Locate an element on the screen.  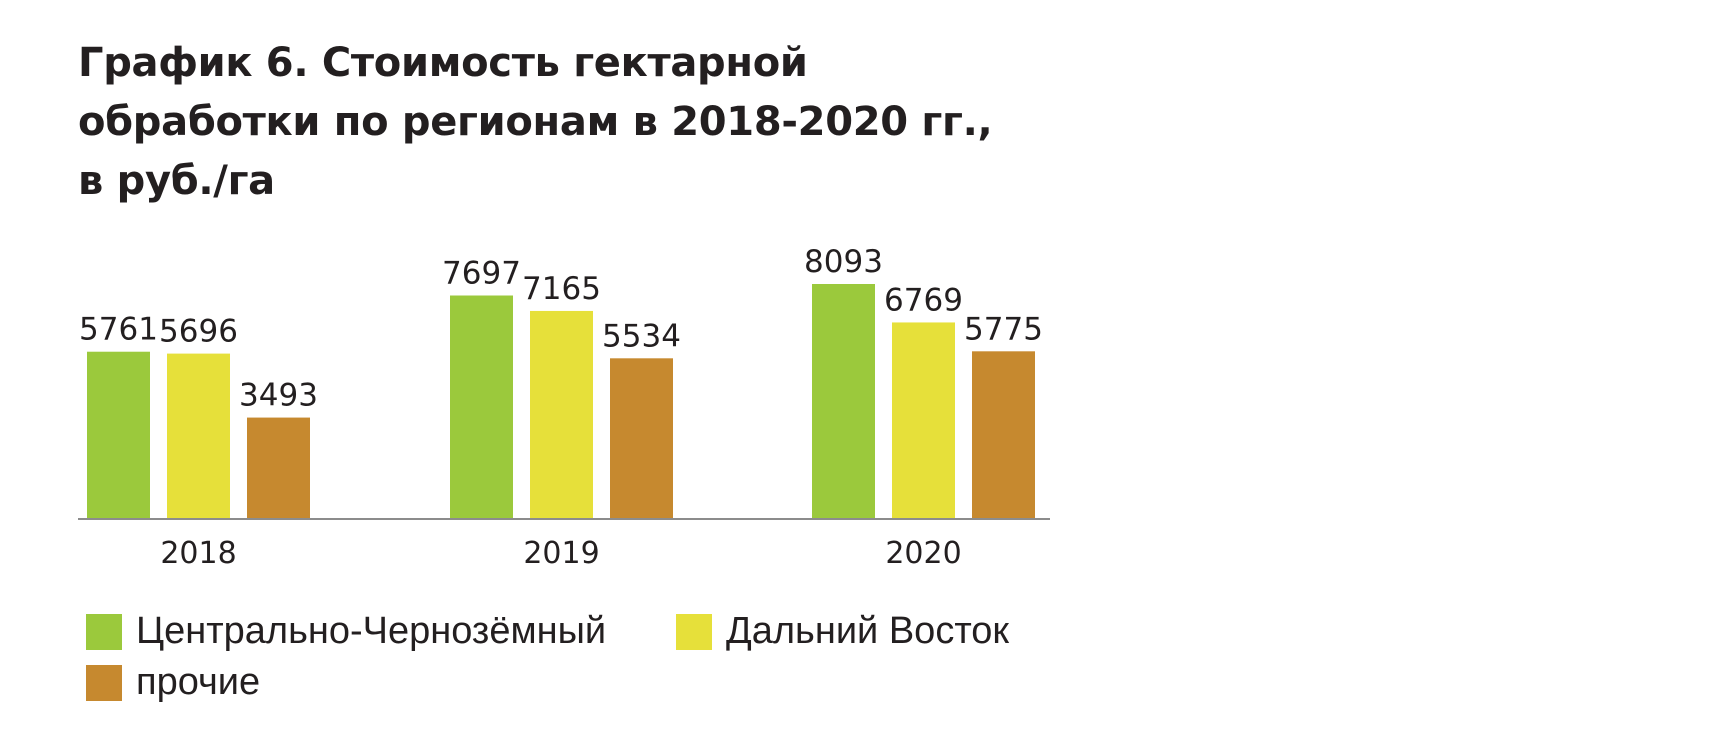
data-label-2019-series-3: 5534 is located at coordinates (641, 336).